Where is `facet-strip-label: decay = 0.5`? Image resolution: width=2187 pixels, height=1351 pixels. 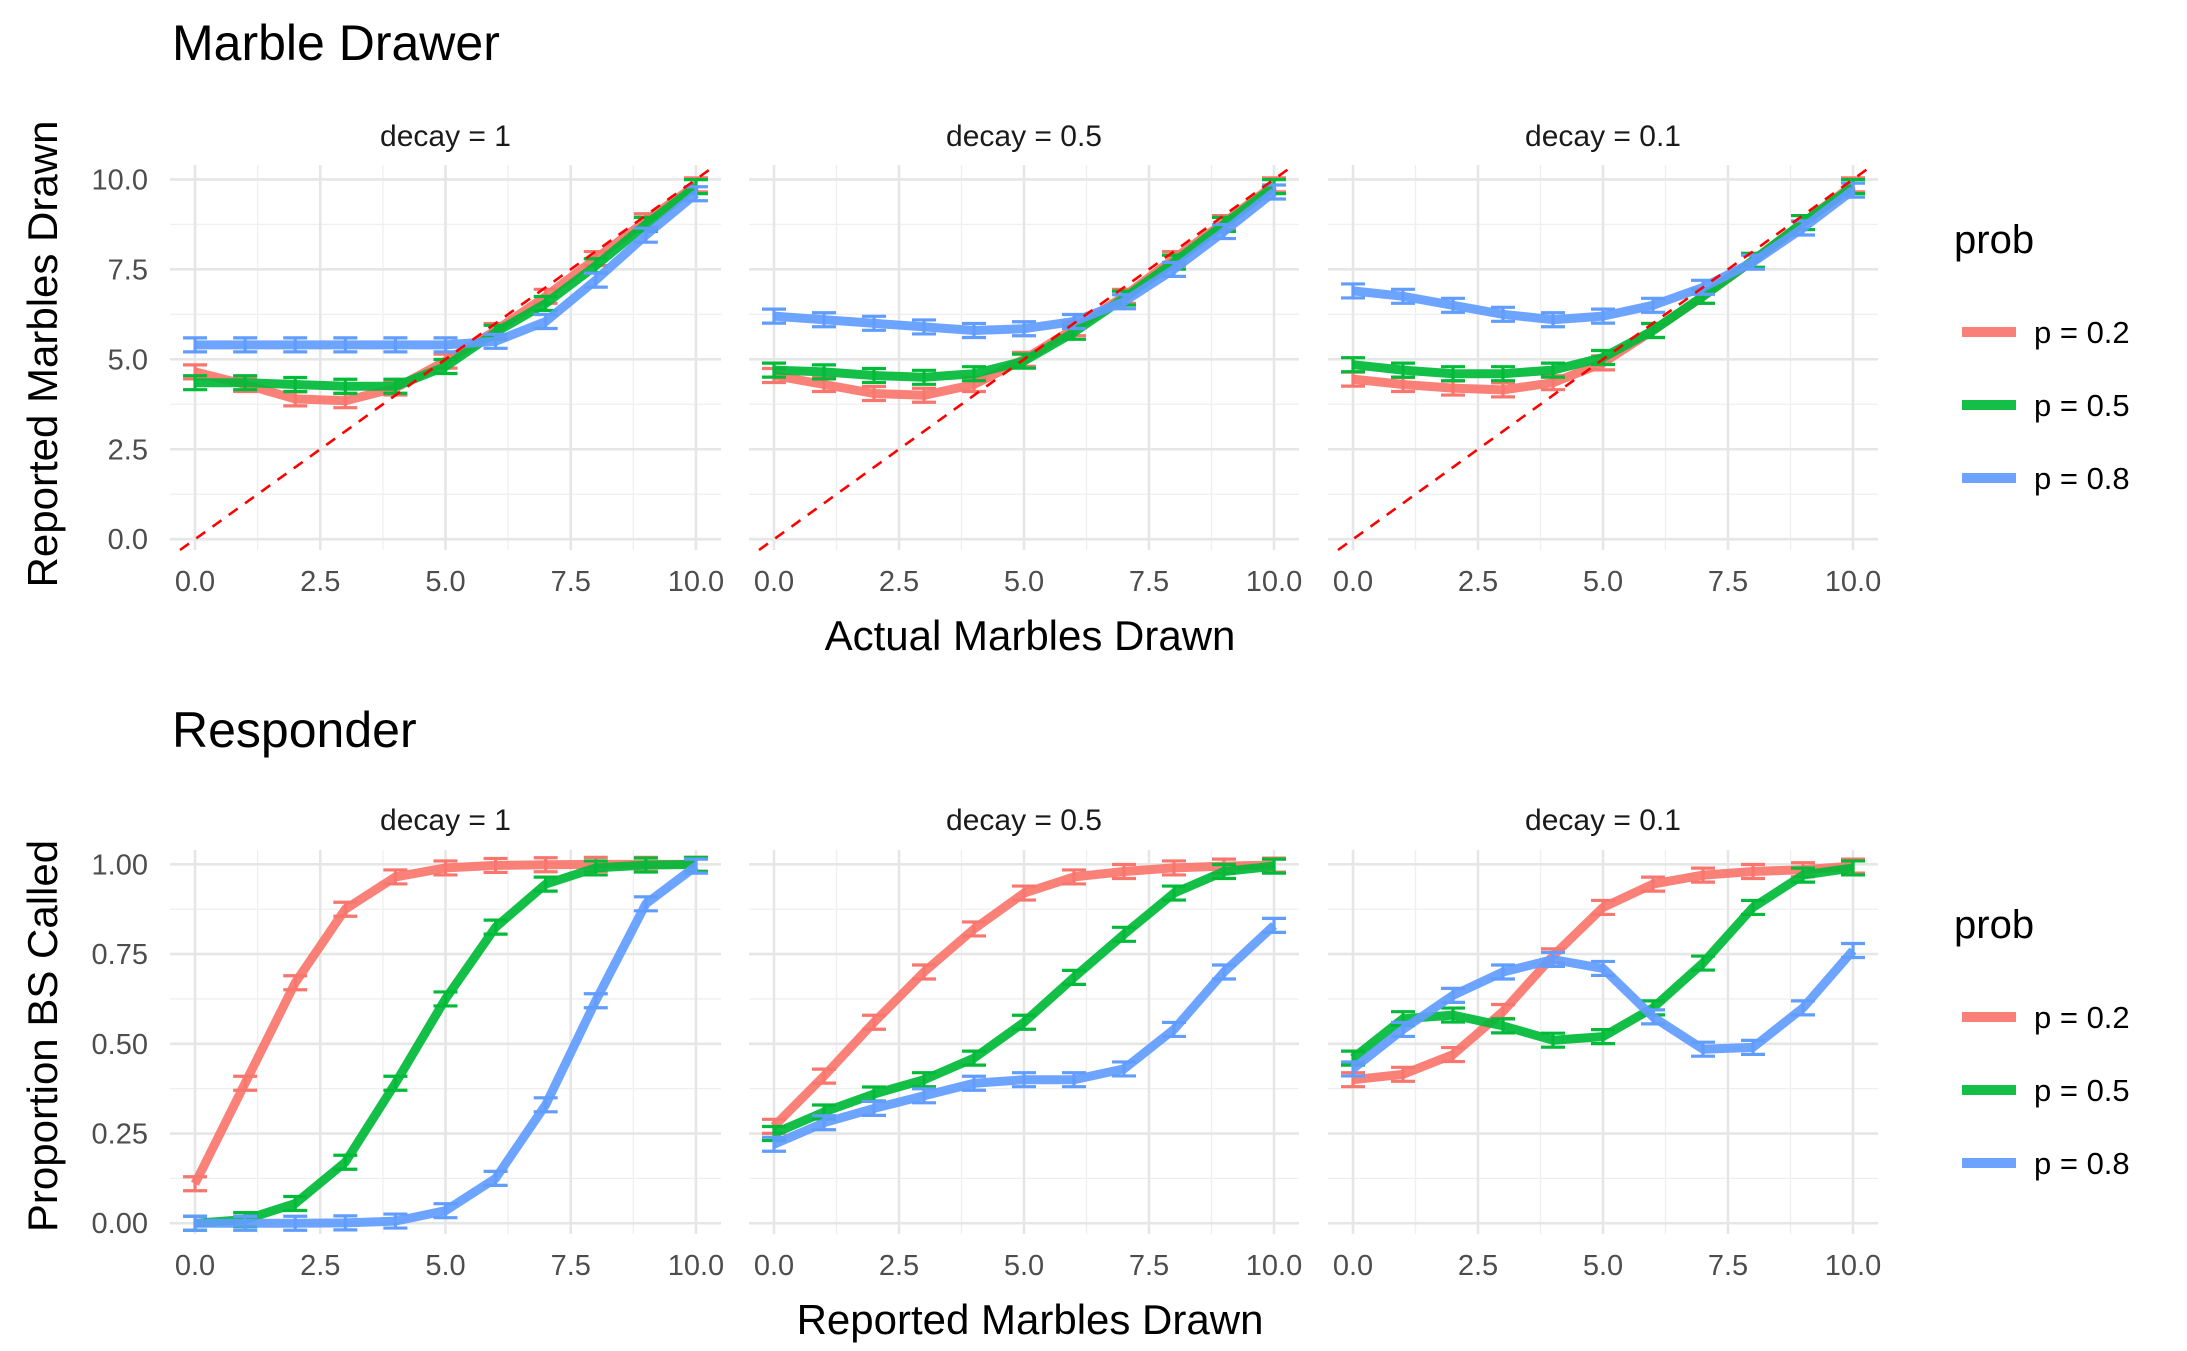 facet-strip-label: decay = 0.5 is located at coordinates (1024, 136).